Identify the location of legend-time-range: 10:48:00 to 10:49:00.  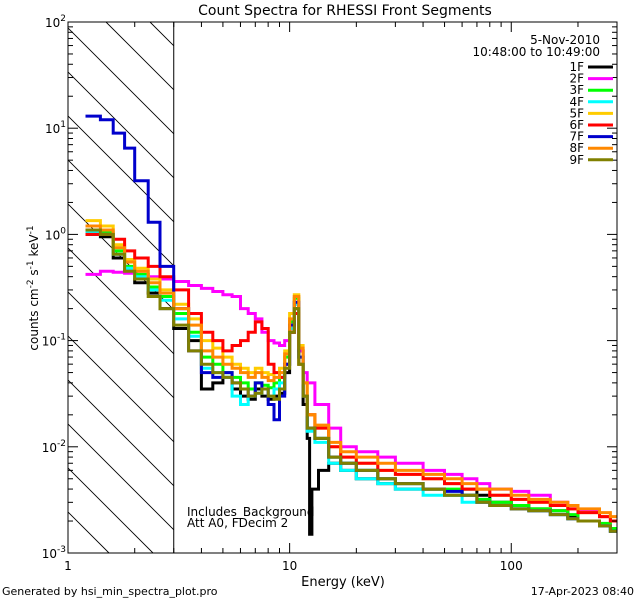
(536, 52).